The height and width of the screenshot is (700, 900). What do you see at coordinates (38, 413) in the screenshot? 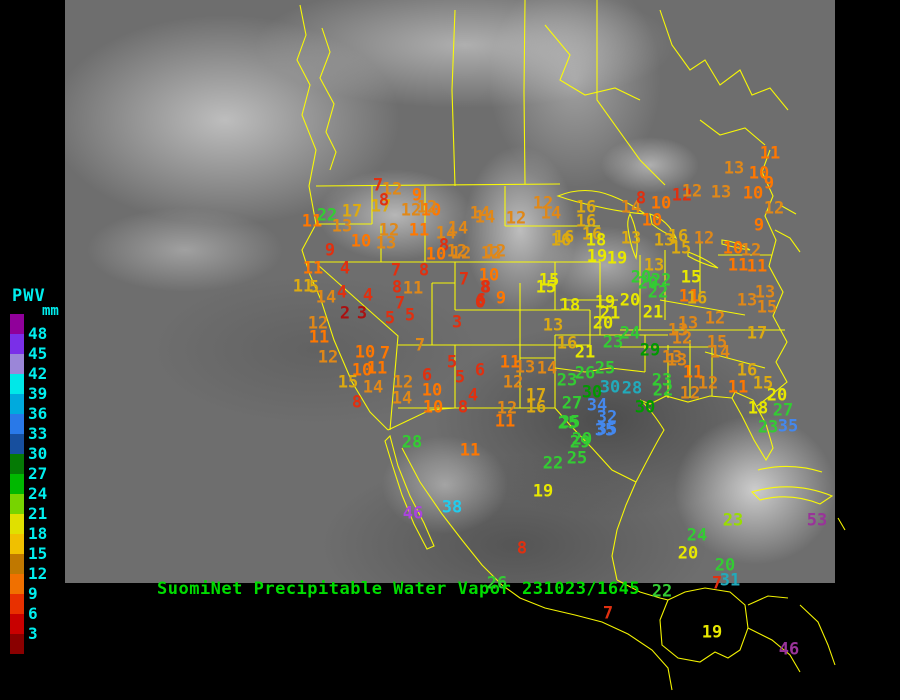
I see `legend-value: 36` at bounding box center [38, 413].